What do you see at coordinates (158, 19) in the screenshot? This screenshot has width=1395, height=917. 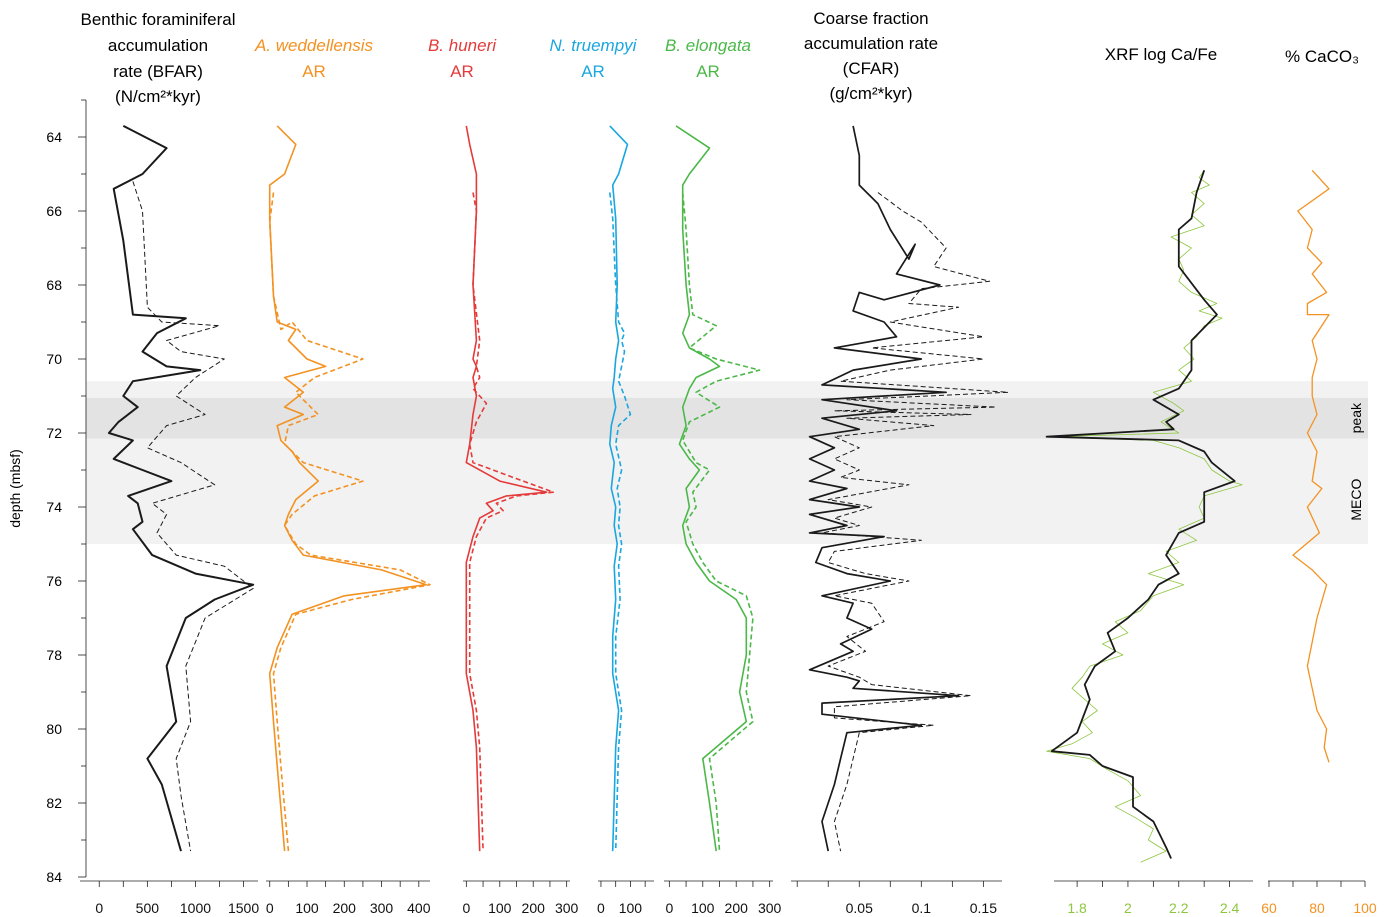 I see `header-bfar-line1: Benthic foraminiferal` at bounding box center [158, 19].